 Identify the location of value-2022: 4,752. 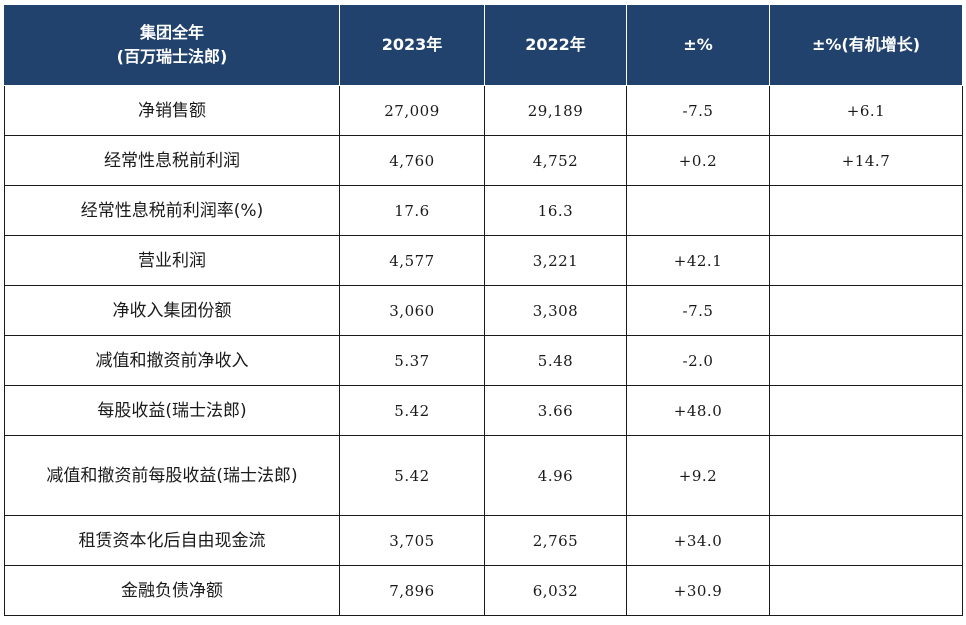
(555, 160).